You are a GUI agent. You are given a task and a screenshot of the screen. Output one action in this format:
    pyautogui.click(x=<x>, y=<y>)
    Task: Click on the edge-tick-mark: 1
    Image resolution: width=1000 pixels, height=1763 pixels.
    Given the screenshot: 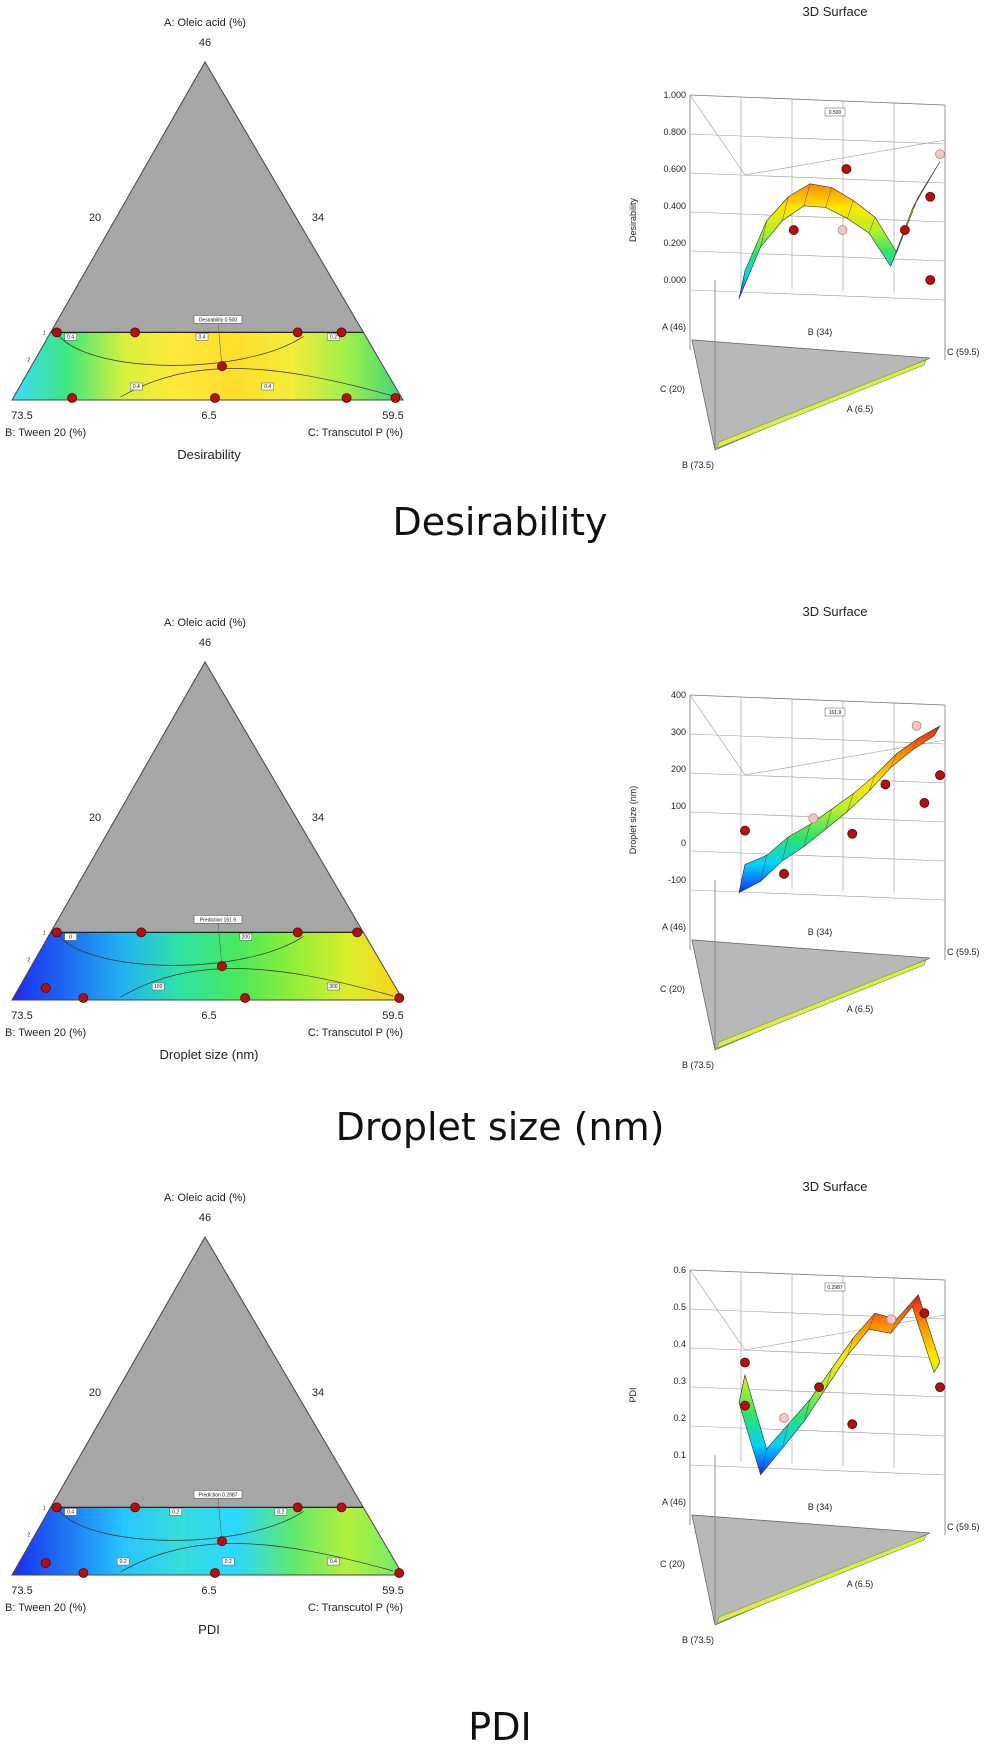 What is the action you would take?
    pyautogui.click(x=44, y=333)
    